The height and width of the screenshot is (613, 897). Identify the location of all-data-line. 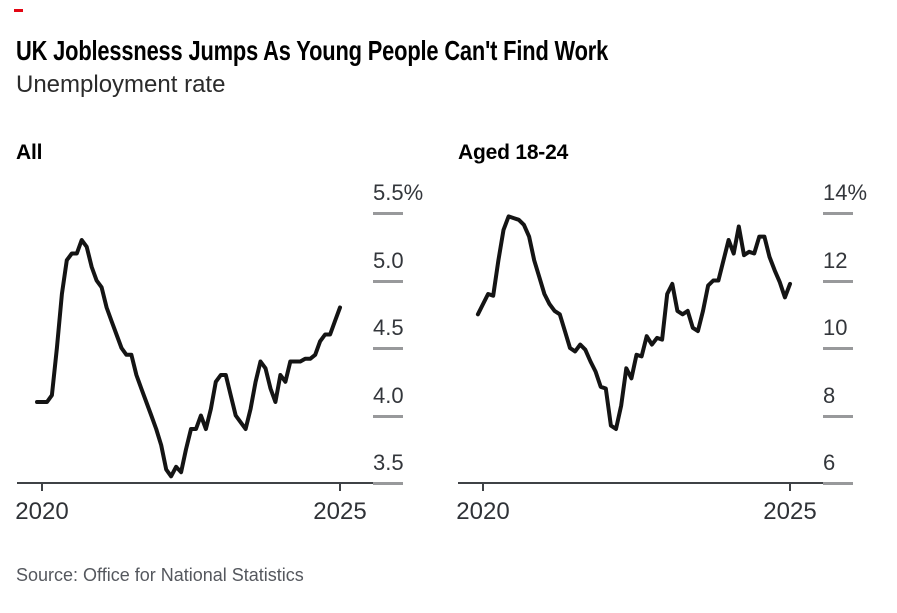
(188, 358).